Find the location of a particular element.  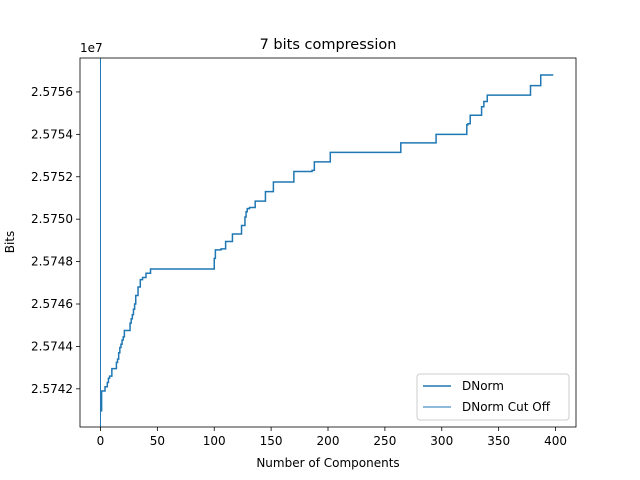

y-tick-label: 2.5748 is located at coordinates (52, 262).